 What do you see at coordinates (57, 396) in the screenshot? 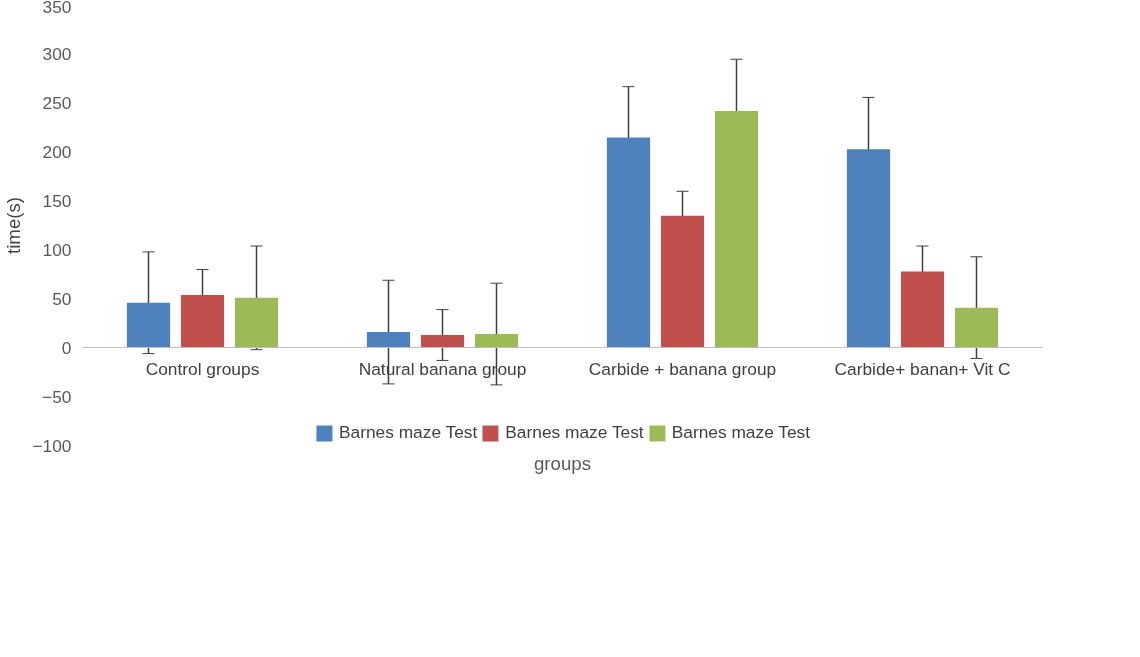
I see `y-tick-label: −50` at bounding box center [57, 396].